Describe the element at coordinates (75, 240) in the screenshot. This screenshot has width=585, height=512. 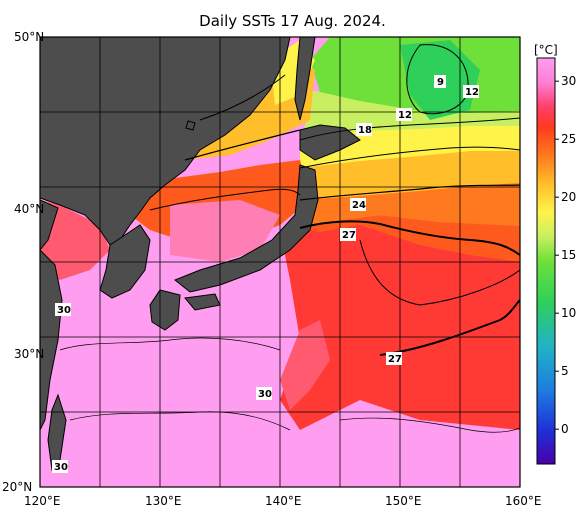
I see `yellow-sea-field` at that location.